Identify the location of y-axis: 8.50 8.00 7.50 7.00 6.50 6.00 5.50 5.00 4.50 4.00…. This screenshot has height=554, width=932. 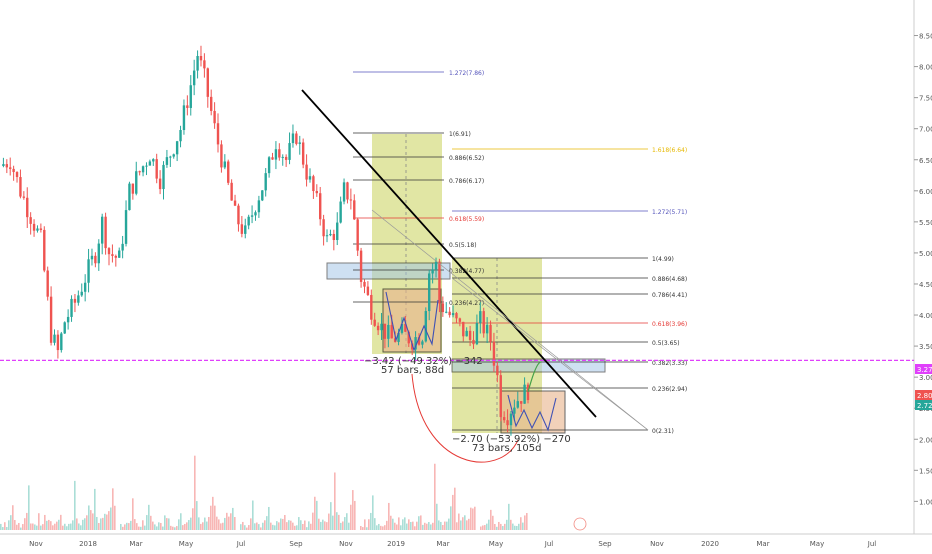
(923, 269).